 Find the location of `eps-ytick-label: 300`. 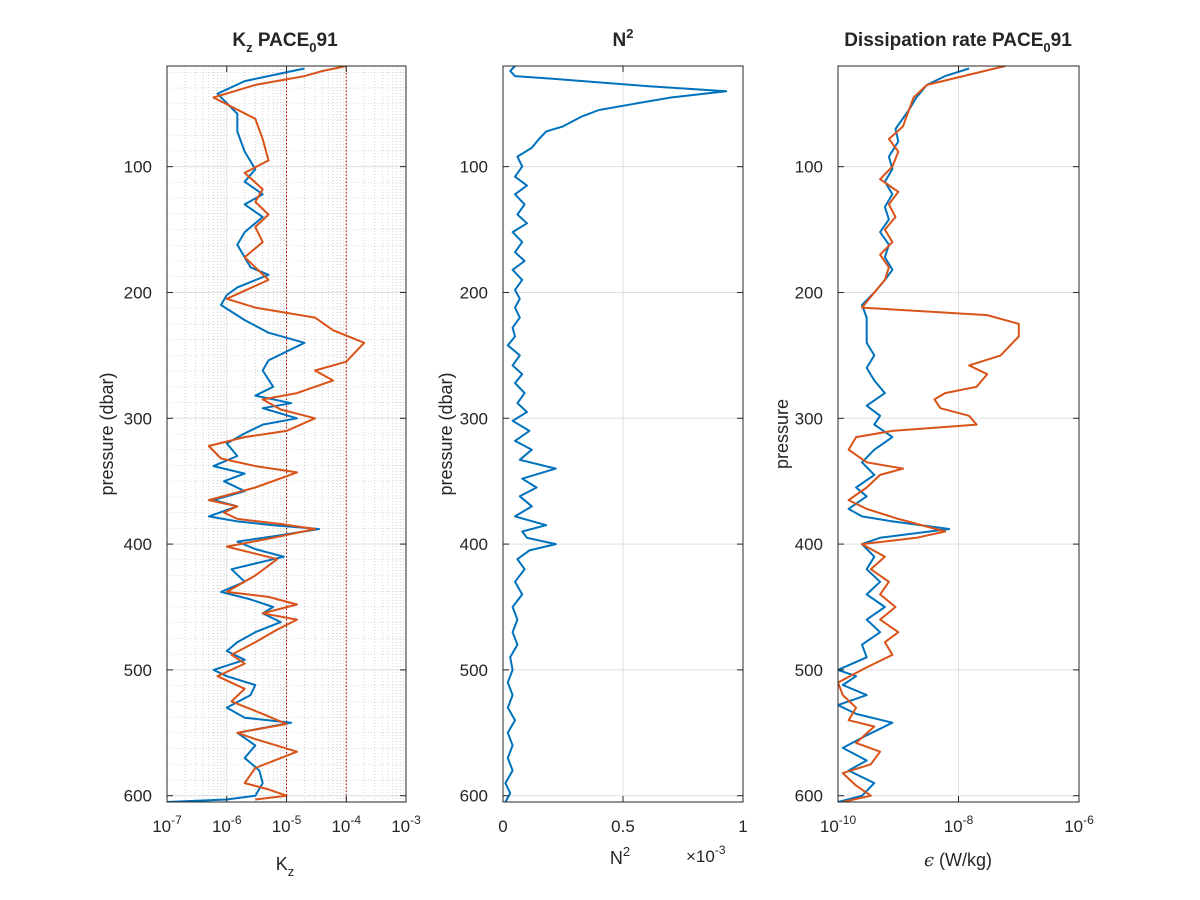

eps-ytick-label: 300 is located at coordinates (809, 418).